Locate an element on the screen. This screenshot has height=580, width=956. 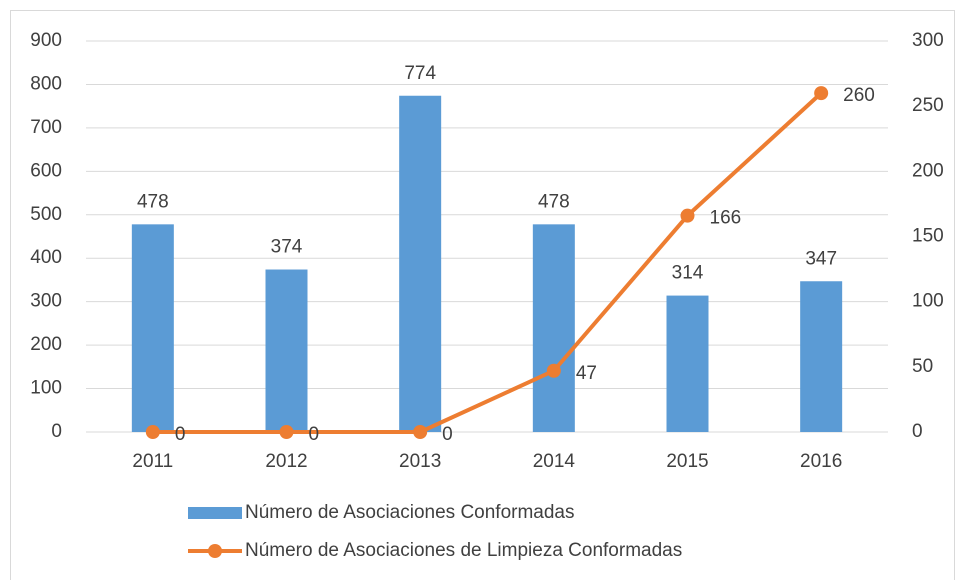
y-tick-label: 500 is located at coordinates (46, 214).